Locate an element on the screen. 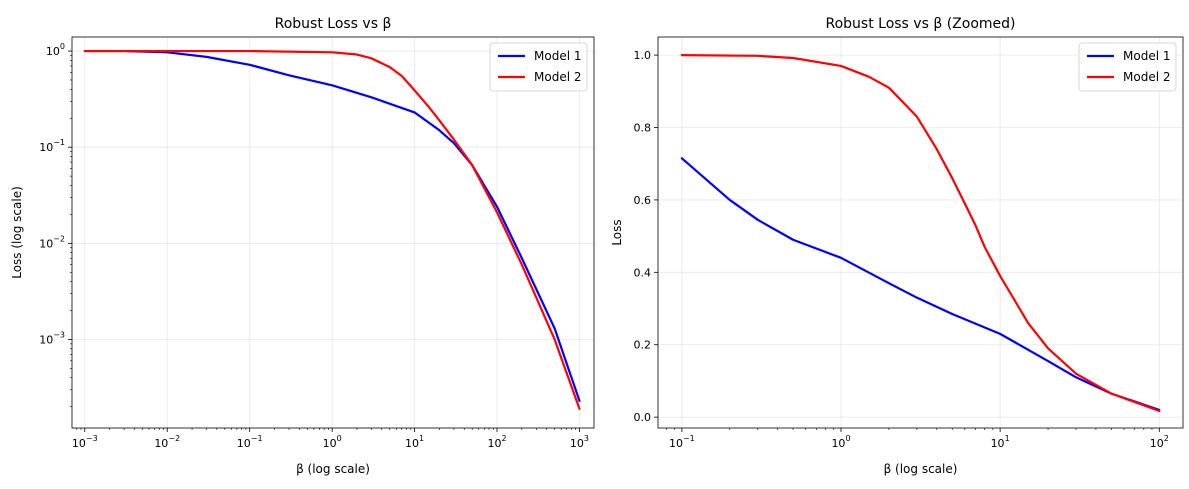 This screenshot has width=1189, height=489. chart-title: Robust Loss vs β (Zoomed) is located at coordinates (920, 24).